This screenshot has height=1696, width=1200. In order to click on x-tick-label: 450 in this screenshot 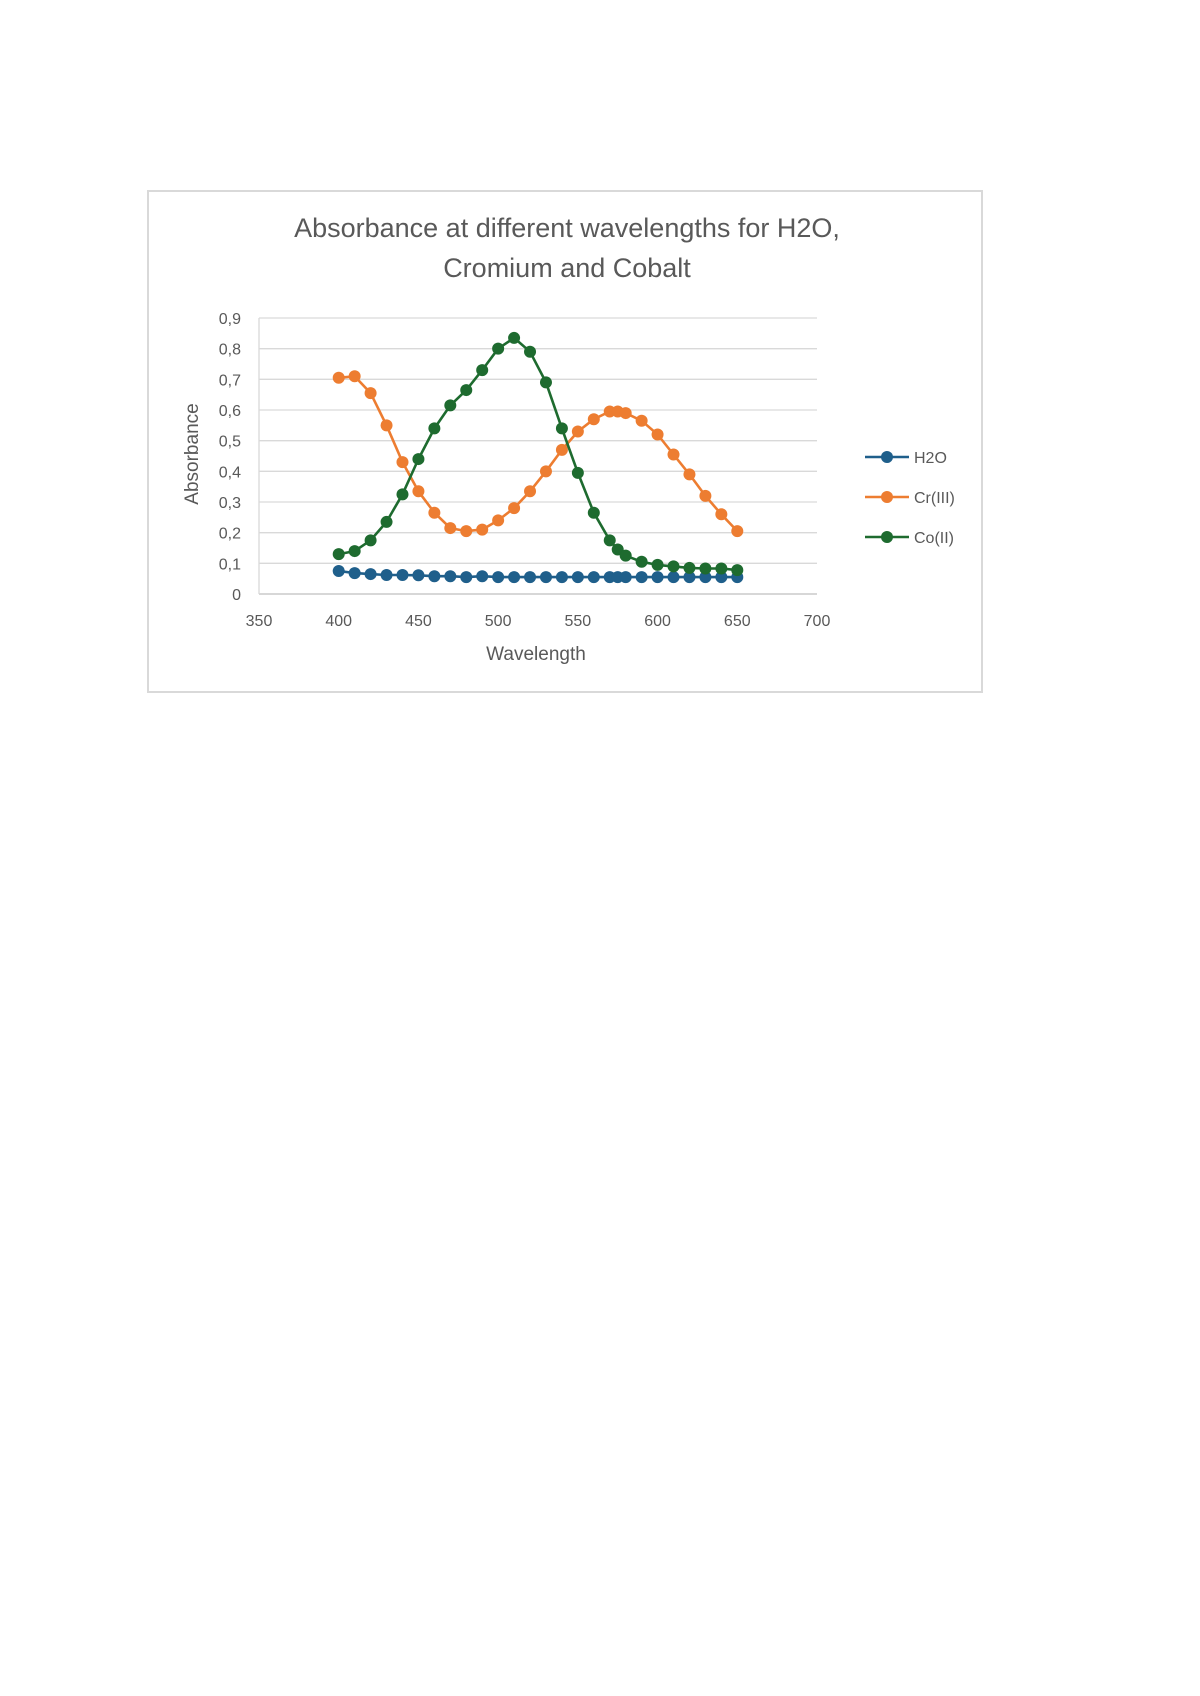, I will do `click(418, 621)`.